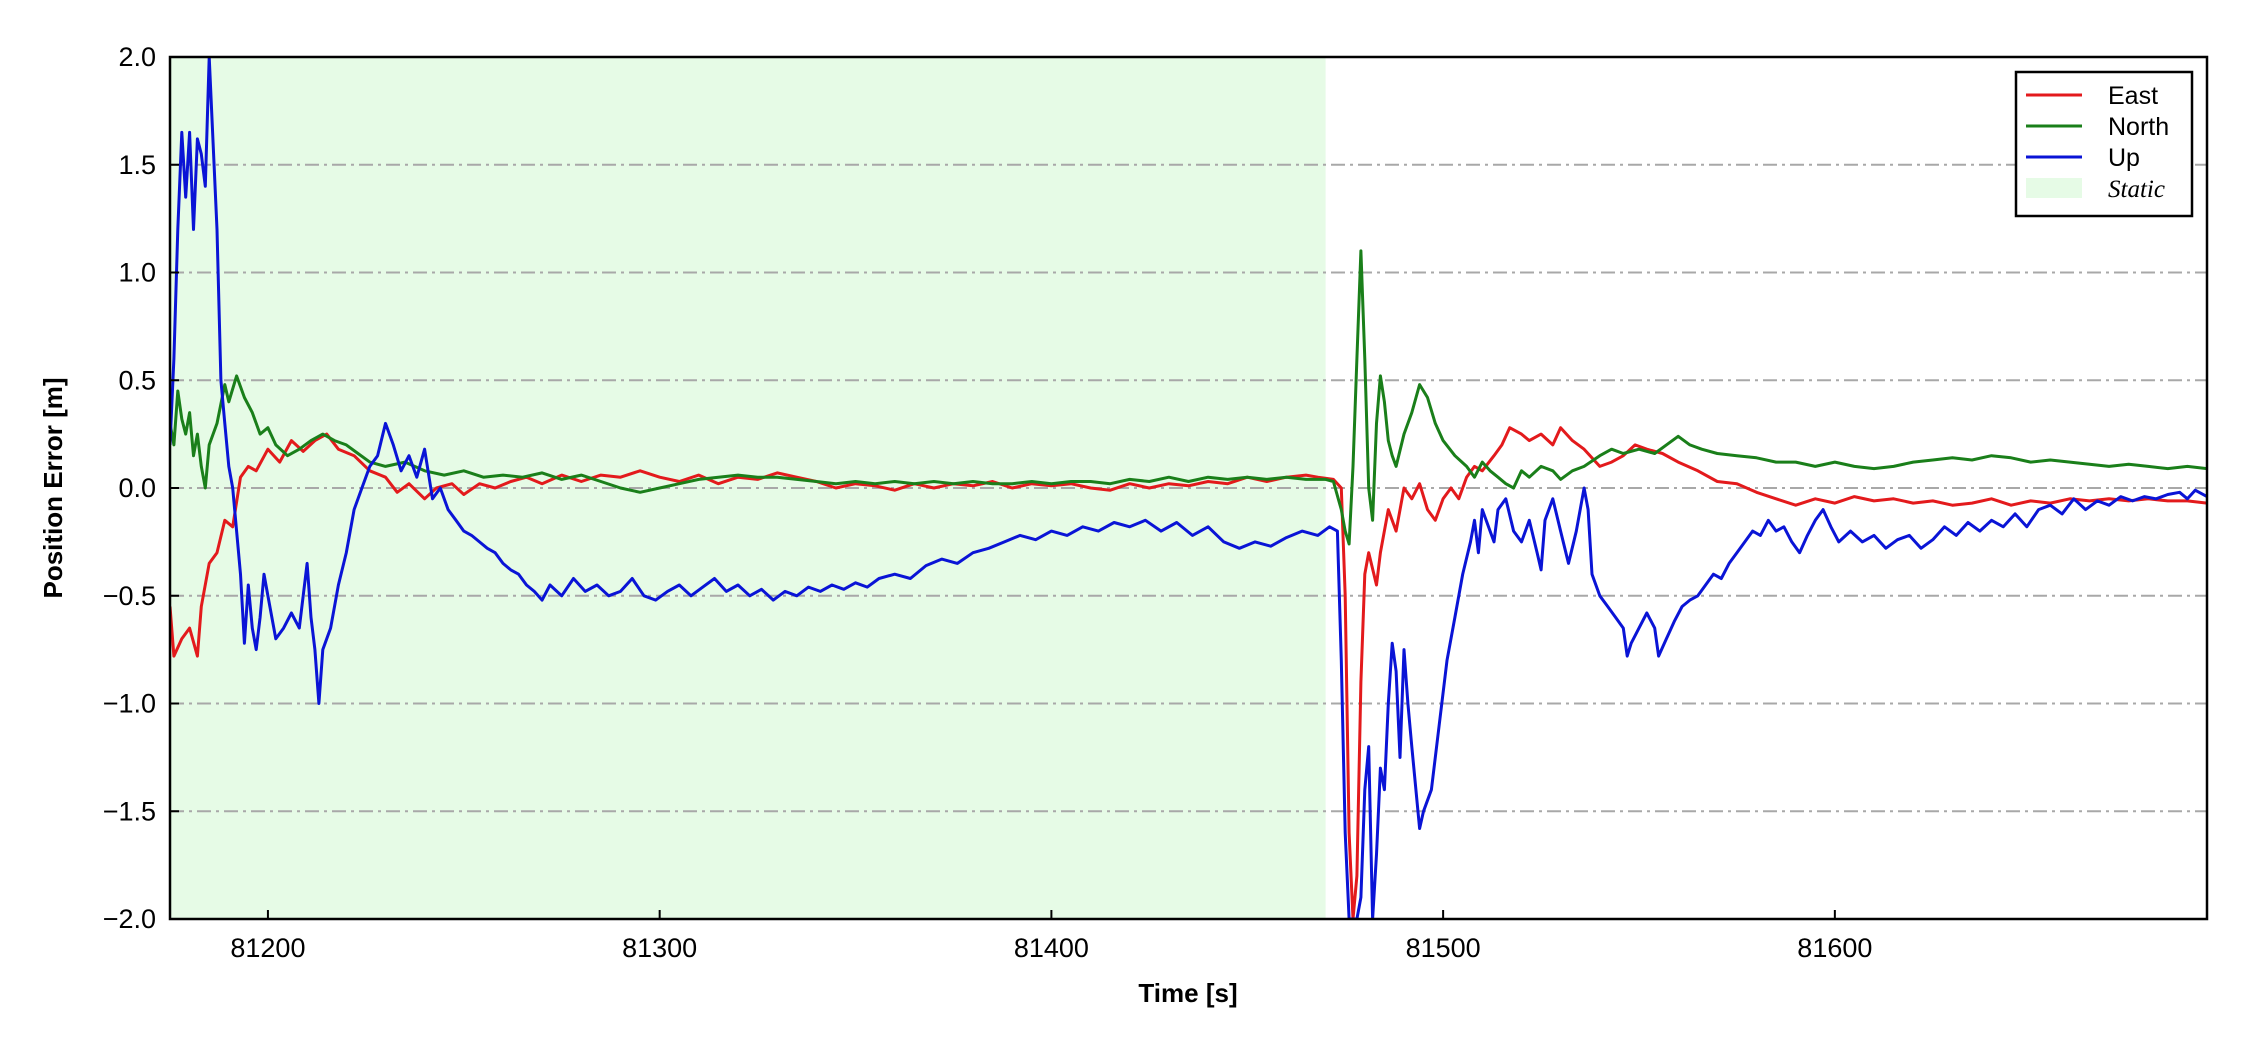 This screenshot has height=1050, width=2250. I want to click on x-tick-label: 81500, so click(1443, 948).